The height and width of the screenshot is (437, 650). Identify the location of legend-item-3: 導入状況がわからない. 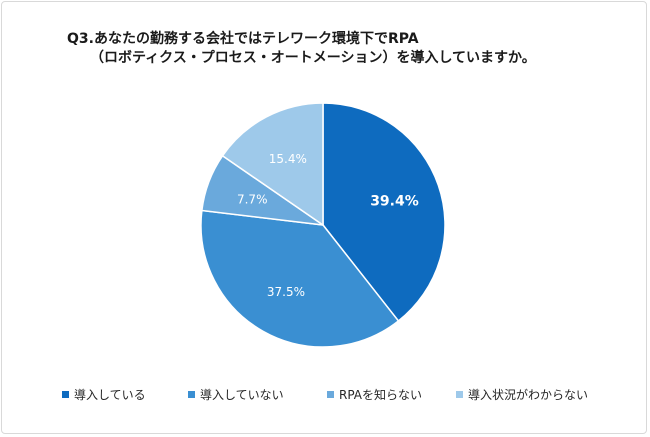
(522, 394).